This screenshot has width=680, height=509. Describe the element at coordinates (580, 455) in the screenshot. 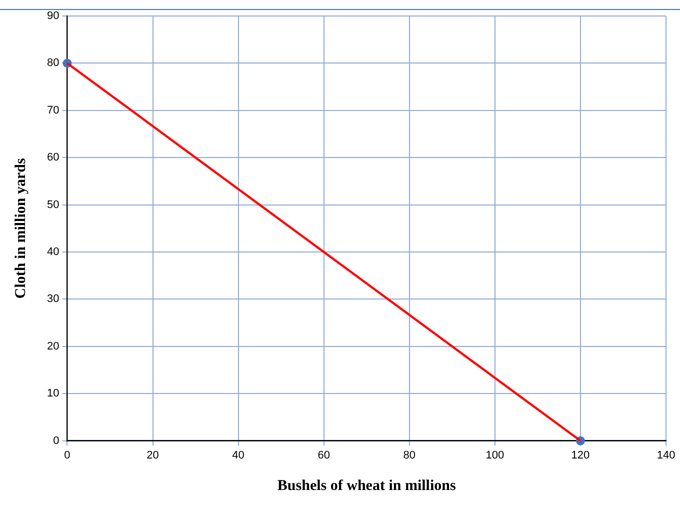

I see `x-tick-label: 120` at that location.